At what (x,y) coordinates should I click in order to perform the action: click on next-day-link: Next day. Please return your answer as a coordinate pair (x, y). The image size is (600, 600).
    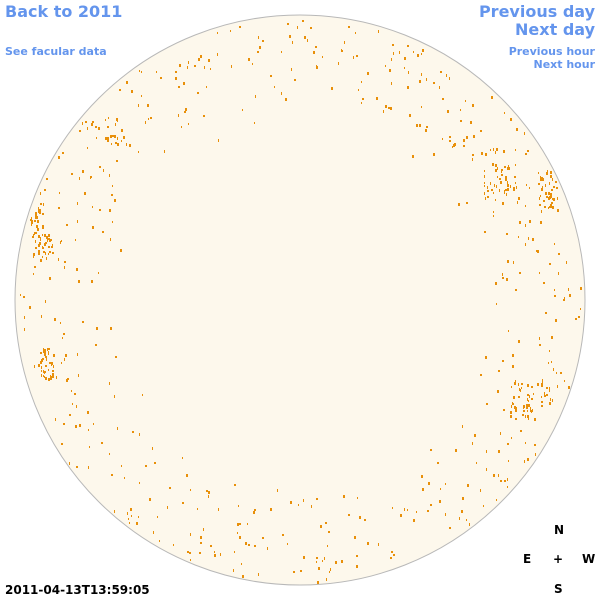
    Looking at the image, I should click on (555, 29).